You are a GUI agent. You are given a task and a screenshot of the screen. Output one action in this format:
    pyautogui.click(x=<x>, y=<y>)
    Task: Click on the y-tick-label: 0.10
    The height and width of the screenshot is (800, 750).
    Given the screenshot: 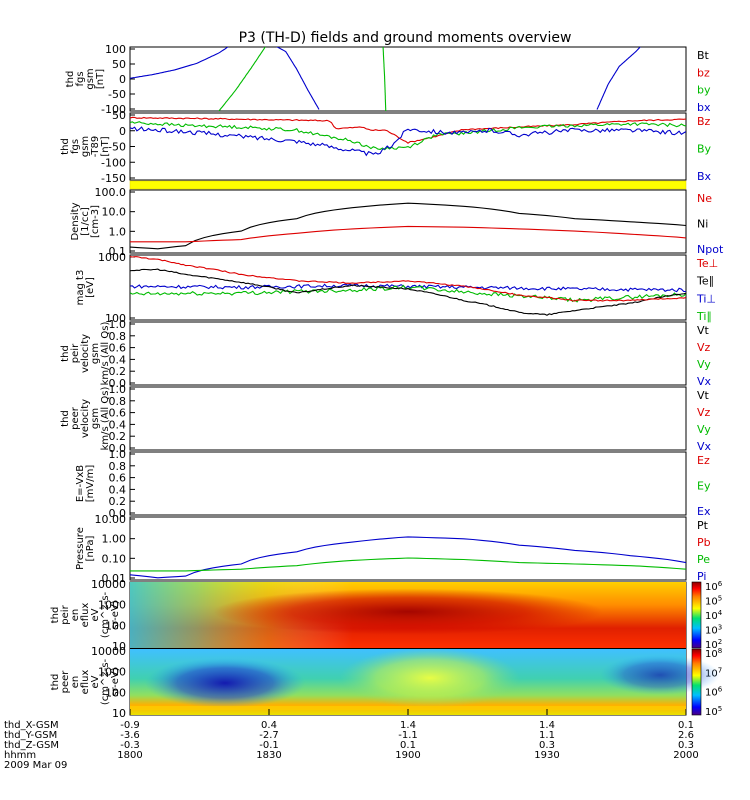 What is the action you would take?
    pyautogui.click(x=114, y=558)
    